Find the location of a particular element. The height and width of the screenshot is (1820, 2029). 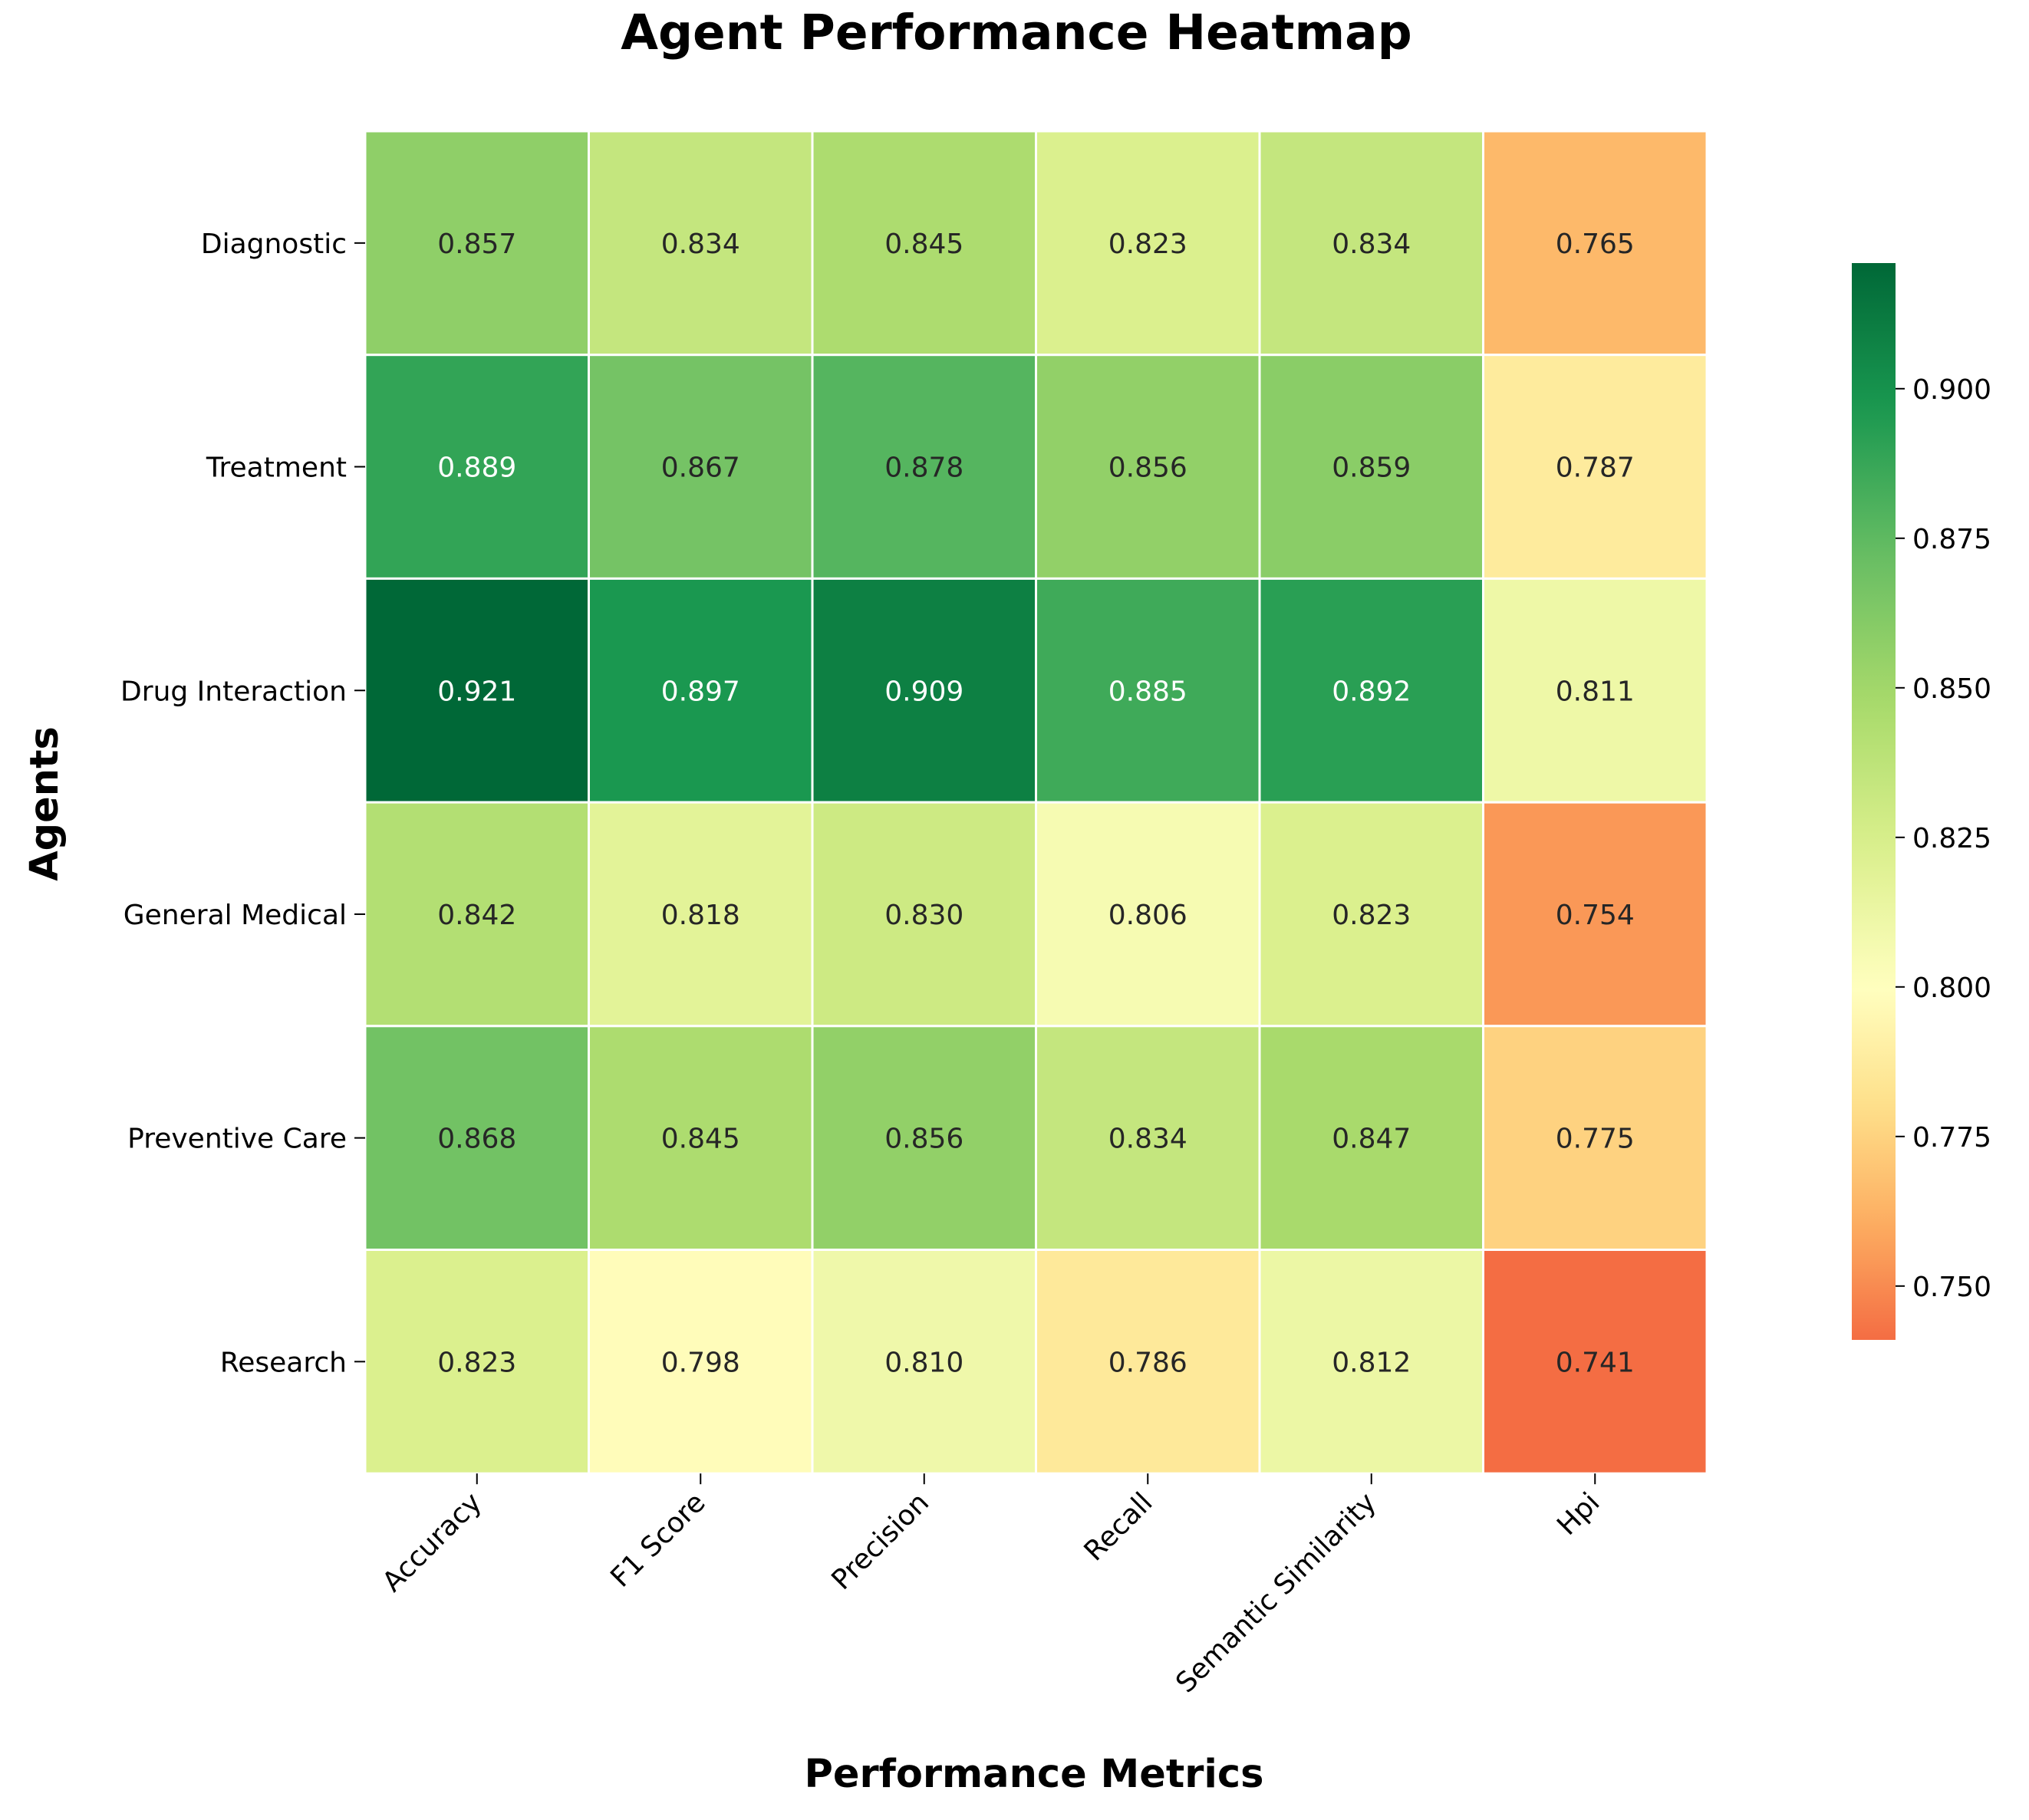

colorbar: 0.750 0.775 0.800 0.825 0.850 0.875 0.900 is located at coordinates (1921, 801).